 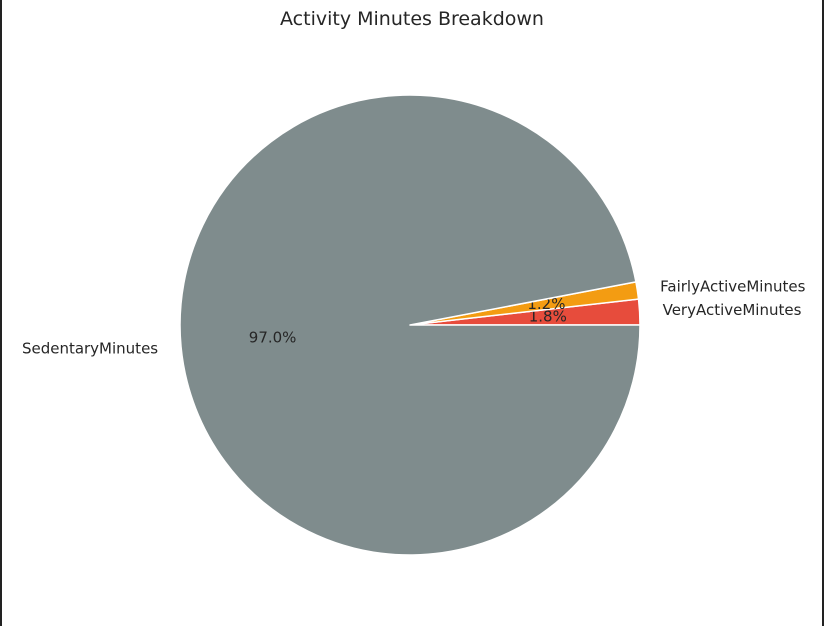 What do you see at coordinates (548, 317) in the screenshot?
I see `slice-pct-very-active-minutes: 1.8%` at bounding box center [548, 317].